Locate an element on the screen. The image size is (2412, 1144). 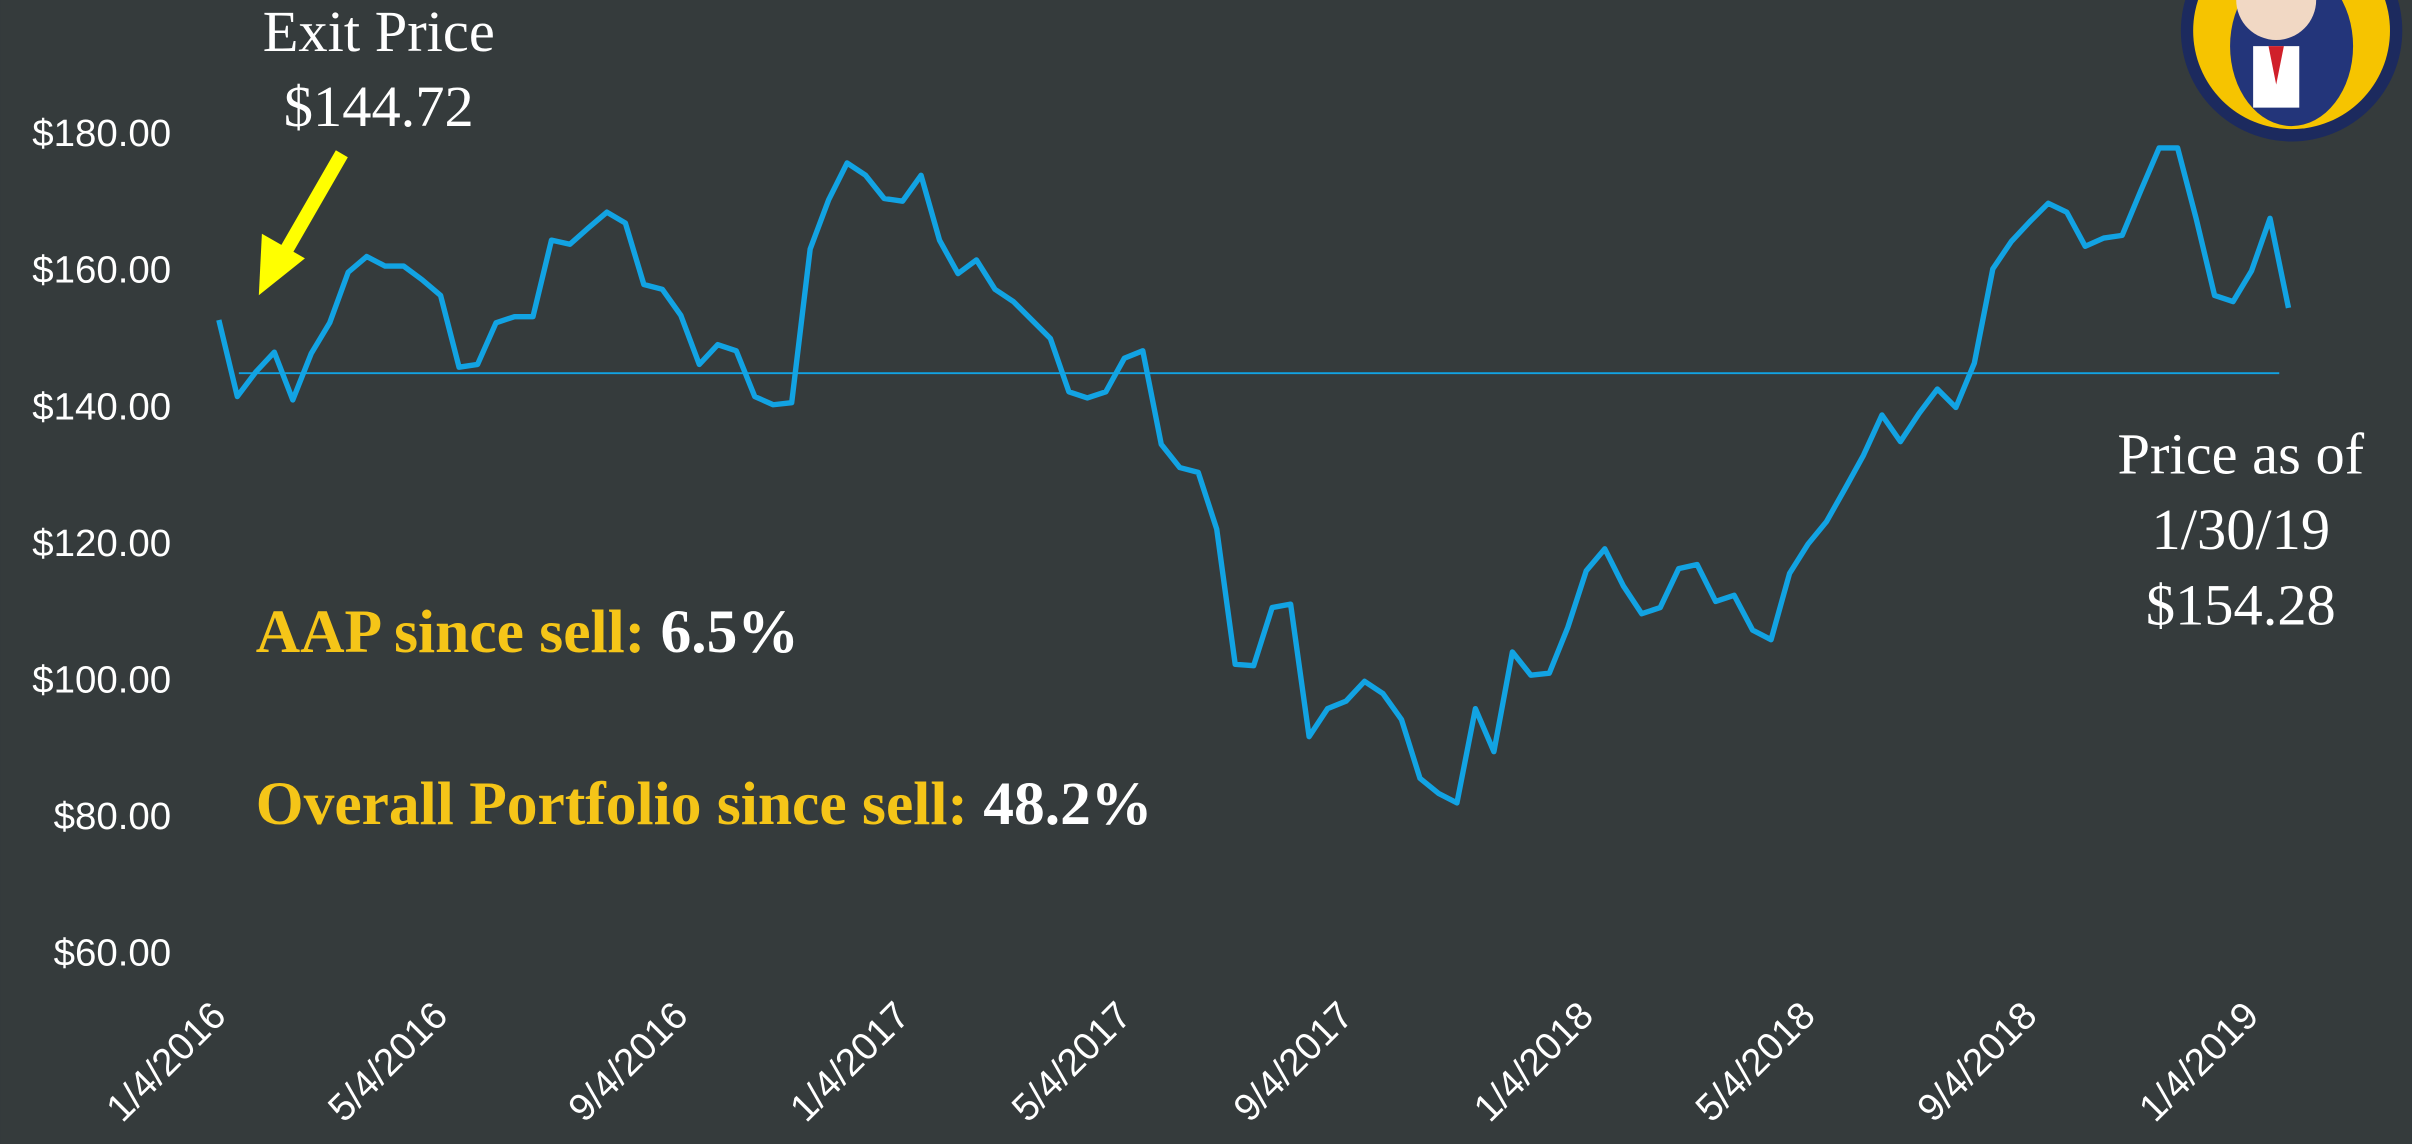
y-tick-label: $100.00 is located at coordinates (101, 679).